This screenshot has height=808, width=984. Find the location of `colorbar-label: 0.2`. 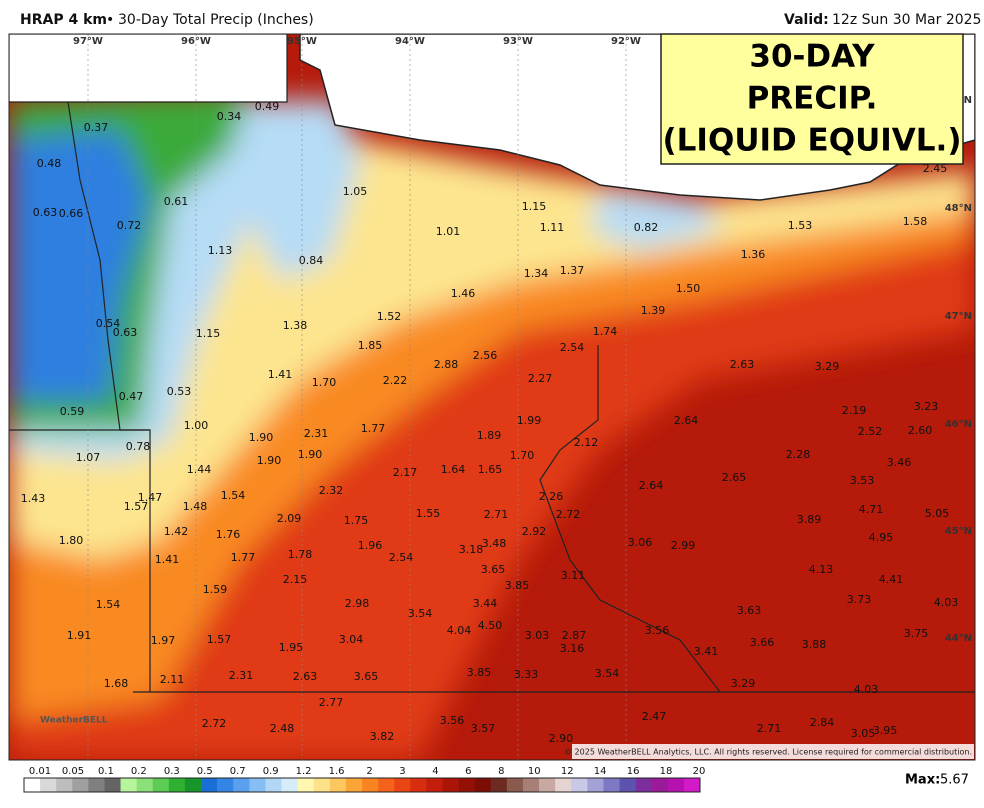

colorbar-label: 0.2 is located at coordinates (139, 771).